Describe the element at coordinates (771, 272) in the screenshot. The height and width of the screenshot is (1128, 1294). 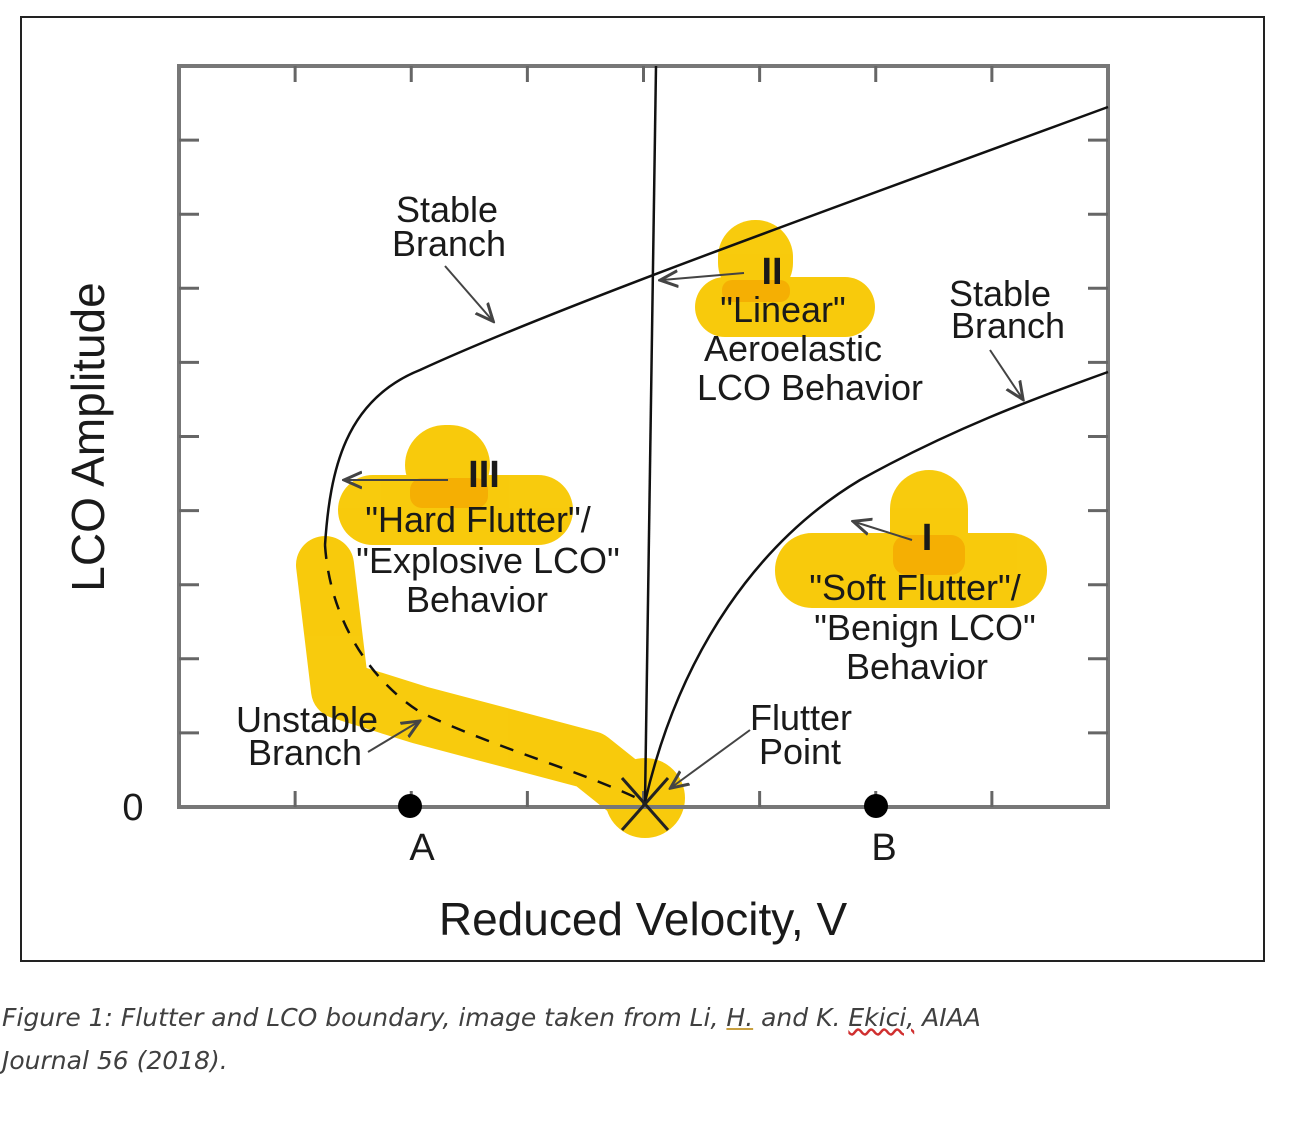
I see `region-II-id: II` at that location.